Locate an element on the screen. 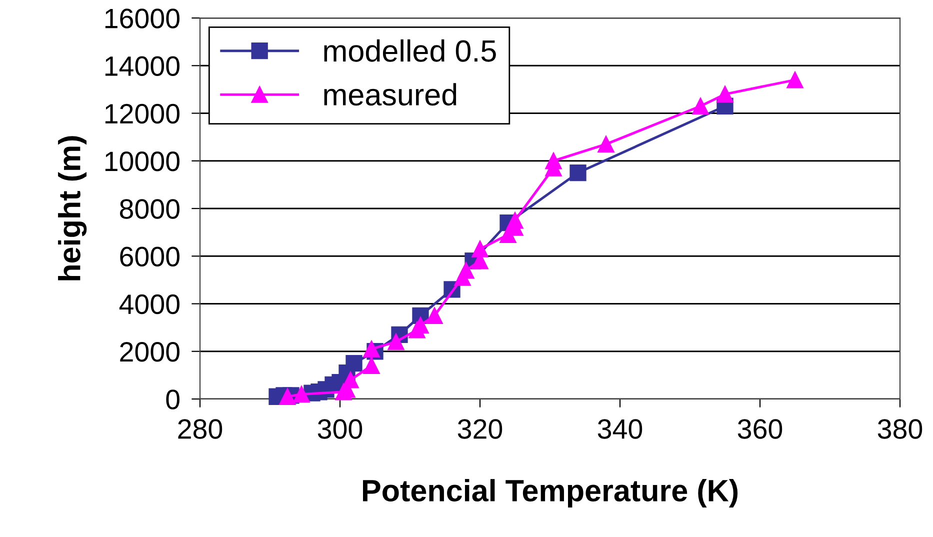  x-tick-label: 280 is located at coordinates (200, 429).